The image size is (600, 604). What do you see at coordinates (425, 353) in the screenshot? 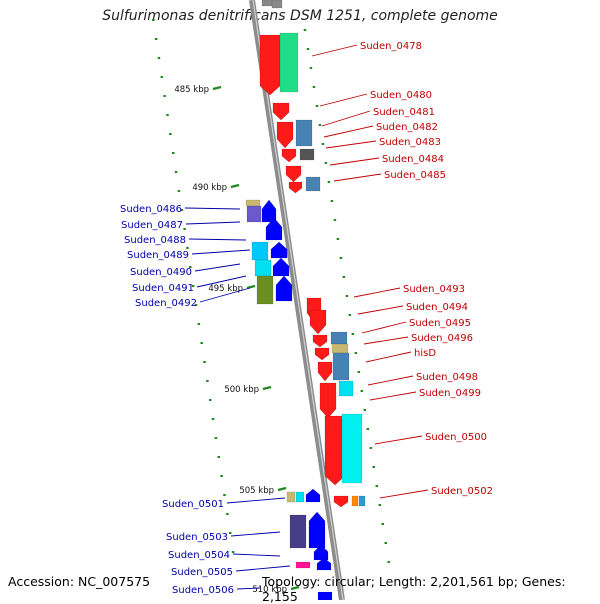
I see `gene-label: hisD` at bounding box center [425, 353].